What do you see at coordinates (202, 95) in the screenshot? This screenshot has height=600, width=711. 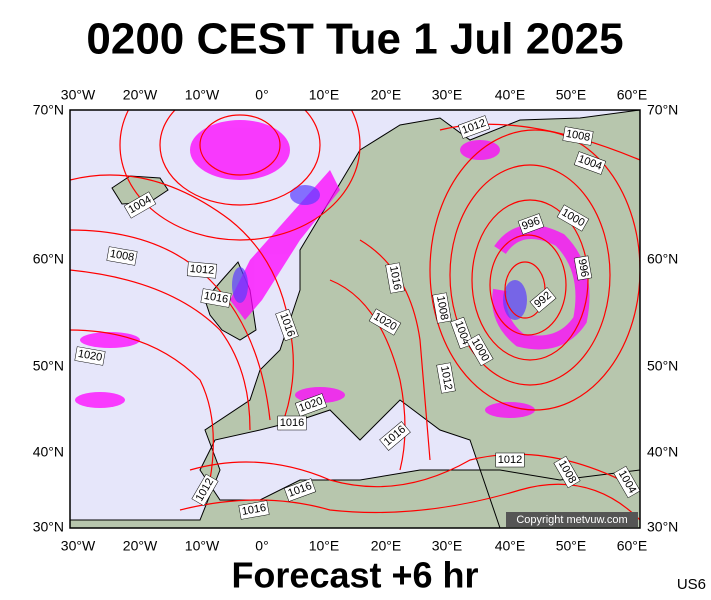 I see `longitude-label: 10°W` at bounding box center [202, 95].